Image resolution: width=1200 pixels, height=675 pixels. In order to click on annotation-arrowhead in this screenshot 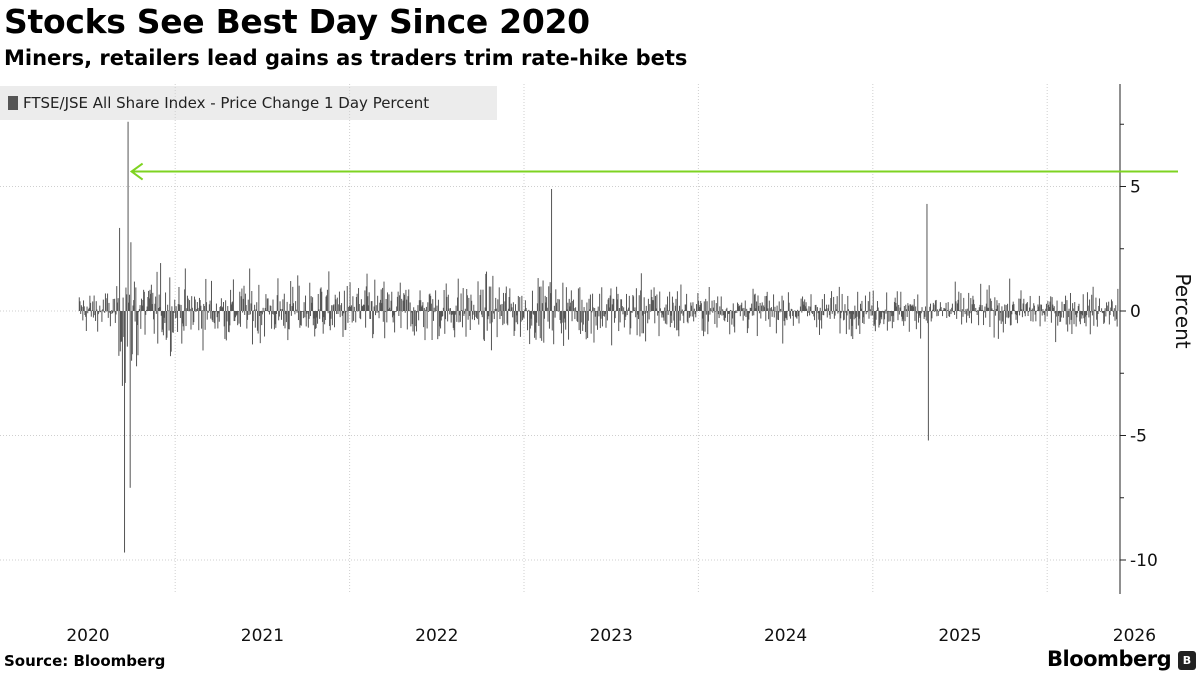, I will do `click(136, 171)`.